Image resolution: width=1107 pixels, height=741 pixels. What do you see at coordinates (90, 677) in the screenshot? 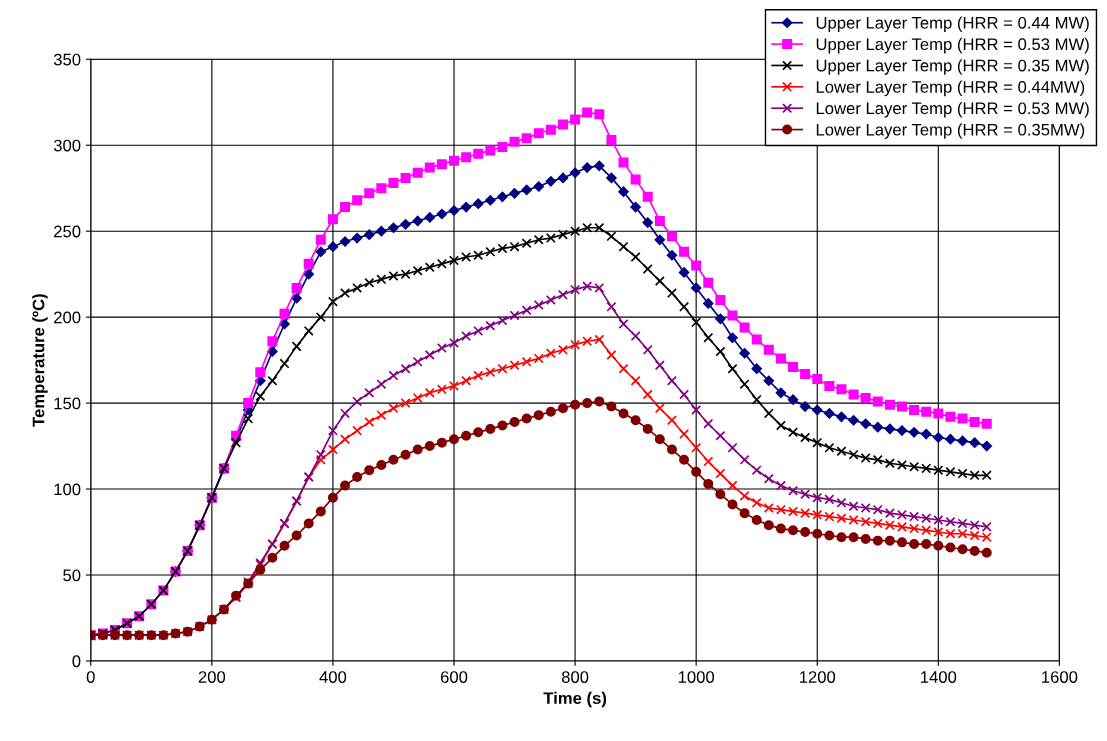
I see `x-tick-label: 0` at bounding box center [90, 677].